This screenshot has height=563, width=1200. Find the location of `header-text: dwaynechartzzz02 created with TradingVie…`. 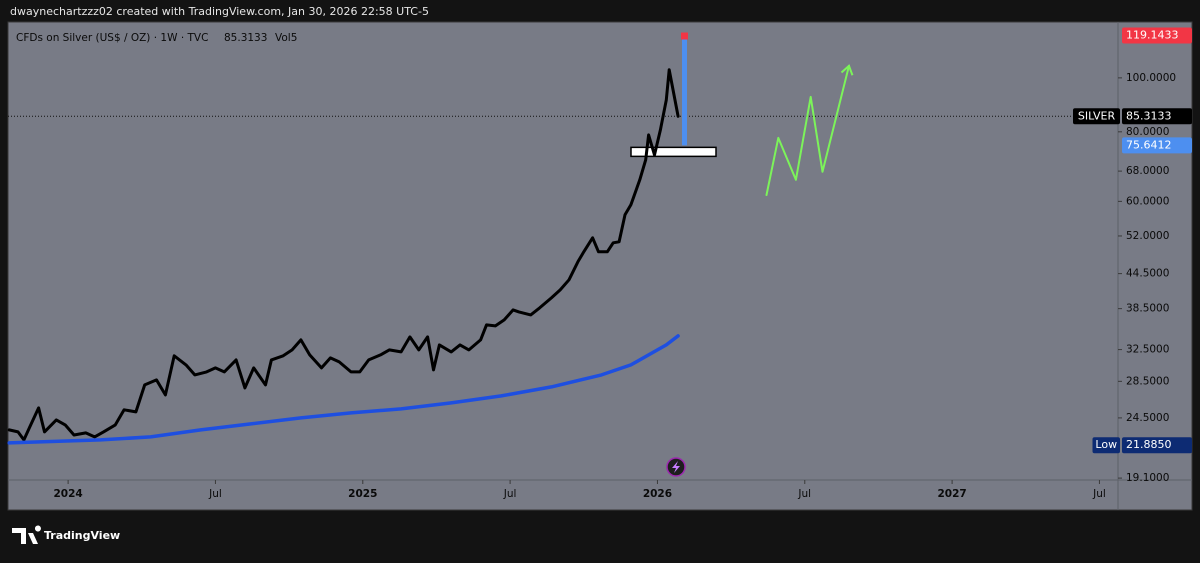

header-text: dwaynechartzzz02 created with TradingVie… is located at coordinates (219, 11).